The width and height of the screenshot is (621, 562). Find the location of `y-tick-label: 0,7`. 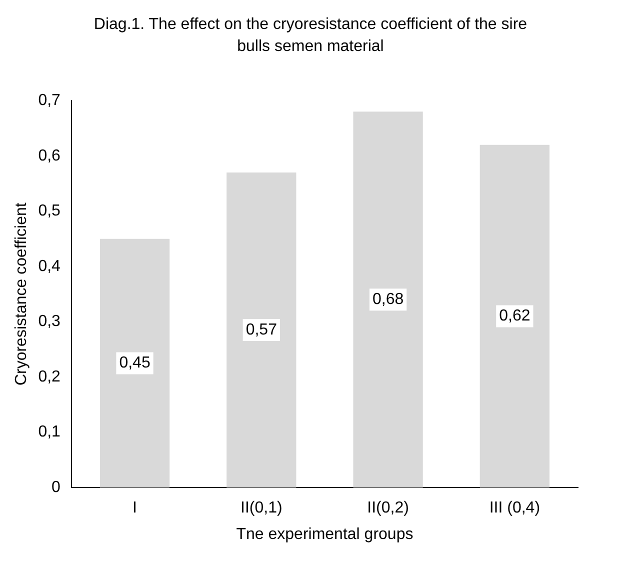

y-tick-label: 0,7 is located at coordinates (49, 101).